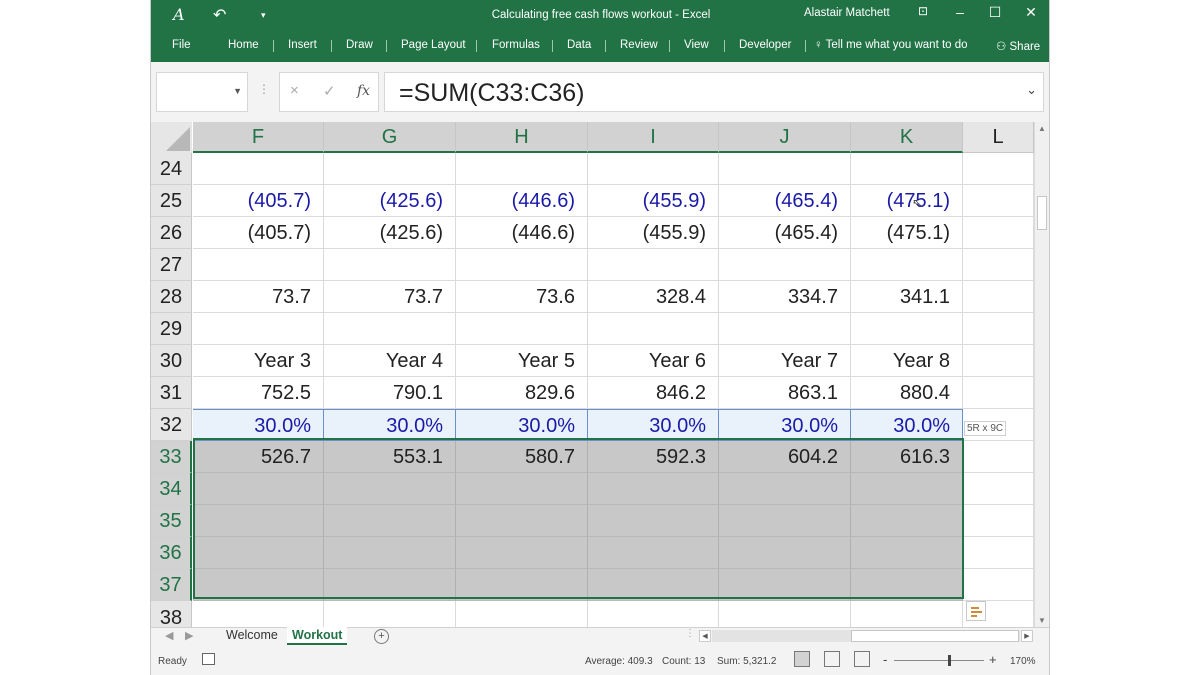  I want to click on cell-i38, so click(653, 614).